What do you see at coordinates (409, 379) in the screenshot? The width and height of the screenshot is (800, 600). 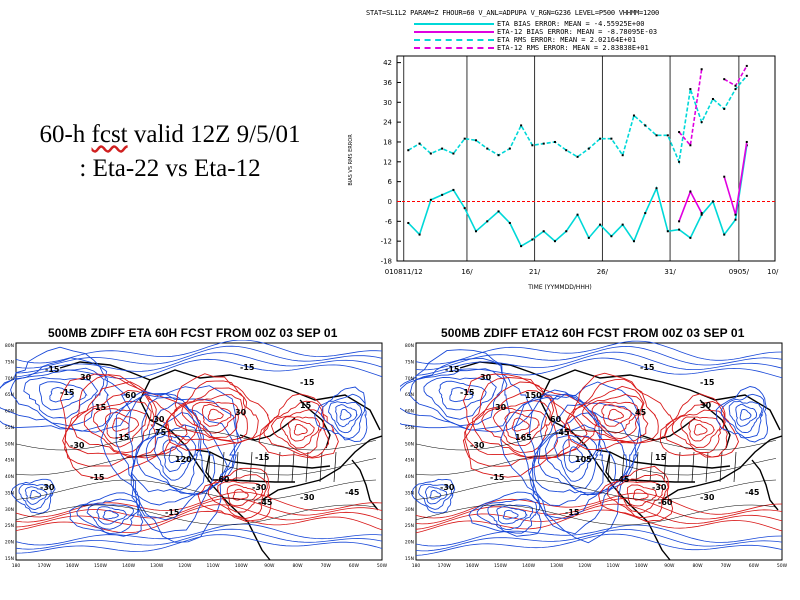 I see `latitude-label: 70N` at bounding box center [409, 379].